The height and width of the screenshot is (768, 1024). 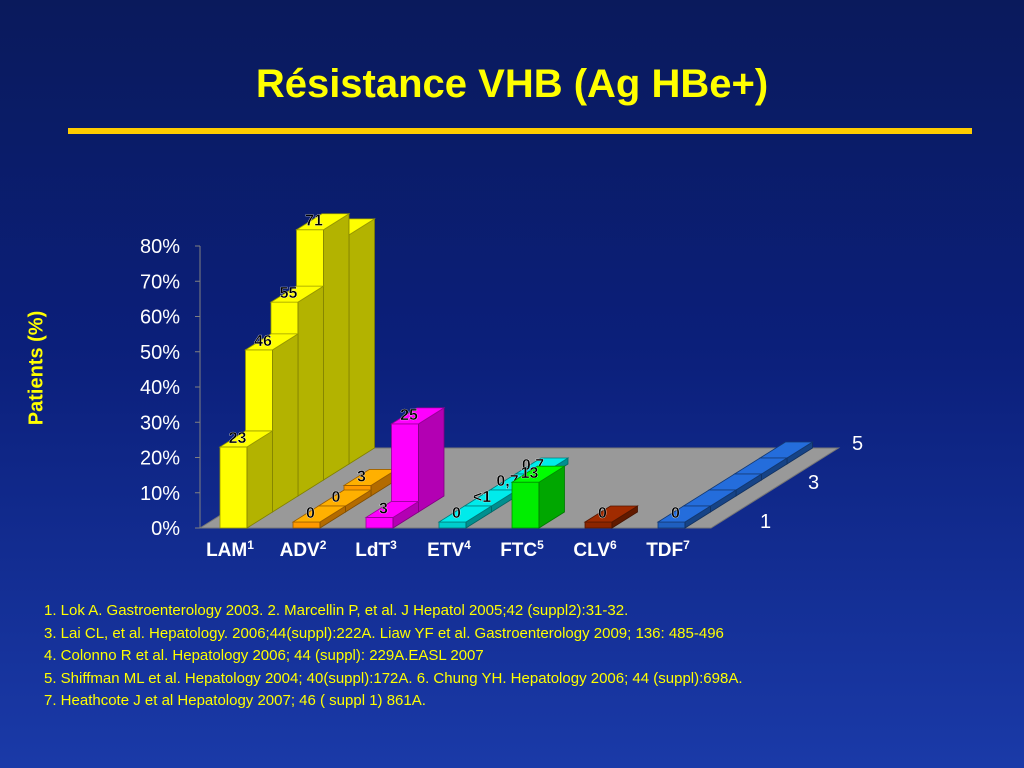 I want to click on x-category-label: LdT3, so click(x=376, y=549).